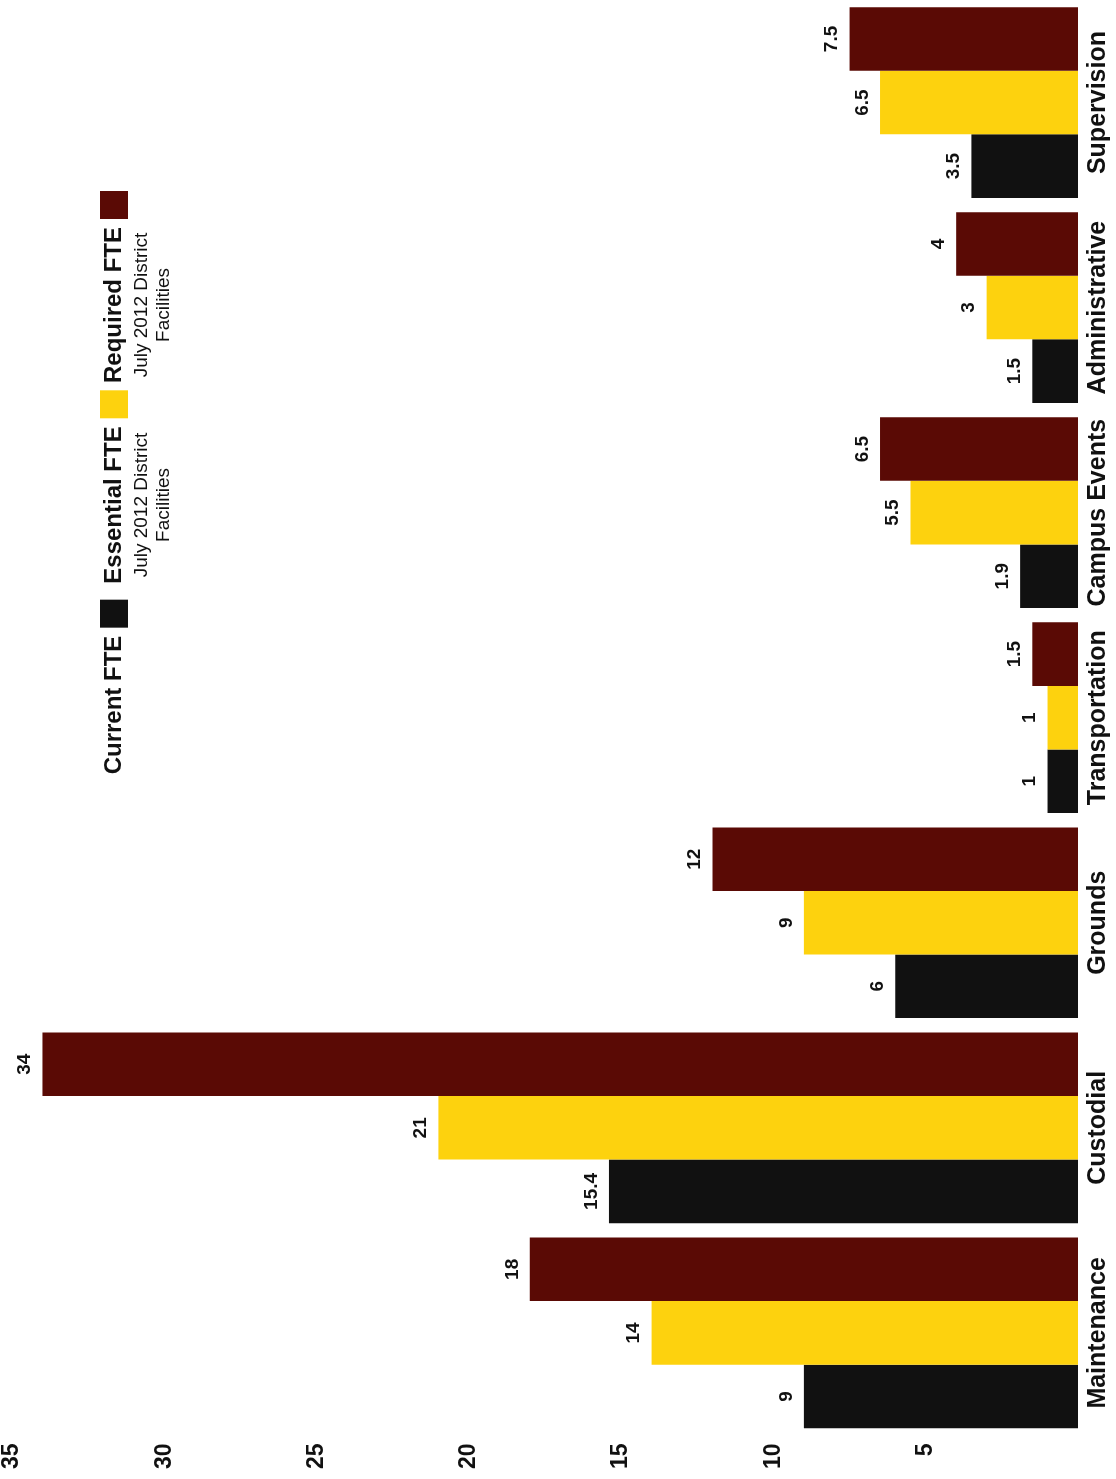 The width and height of the screenshot is (1116, 1479). What do you see at coordinates (1096, 1127) in the screenshot?
I see `y-tick-label: Custodial` at bounding box center [1096, 1127].